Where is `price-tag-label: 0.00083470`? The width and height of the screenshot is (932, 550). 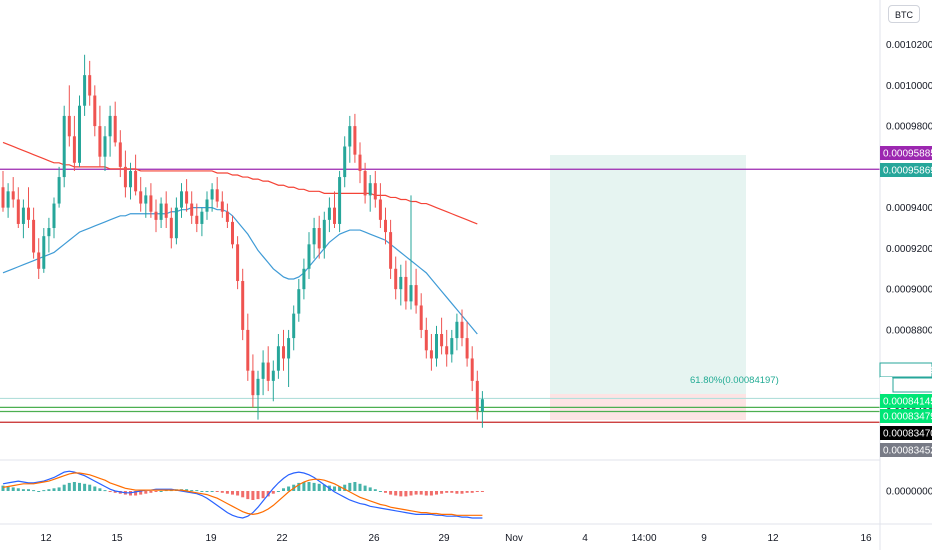 price-tag-label: 0.00083470 is located at coordinates (907, 434).